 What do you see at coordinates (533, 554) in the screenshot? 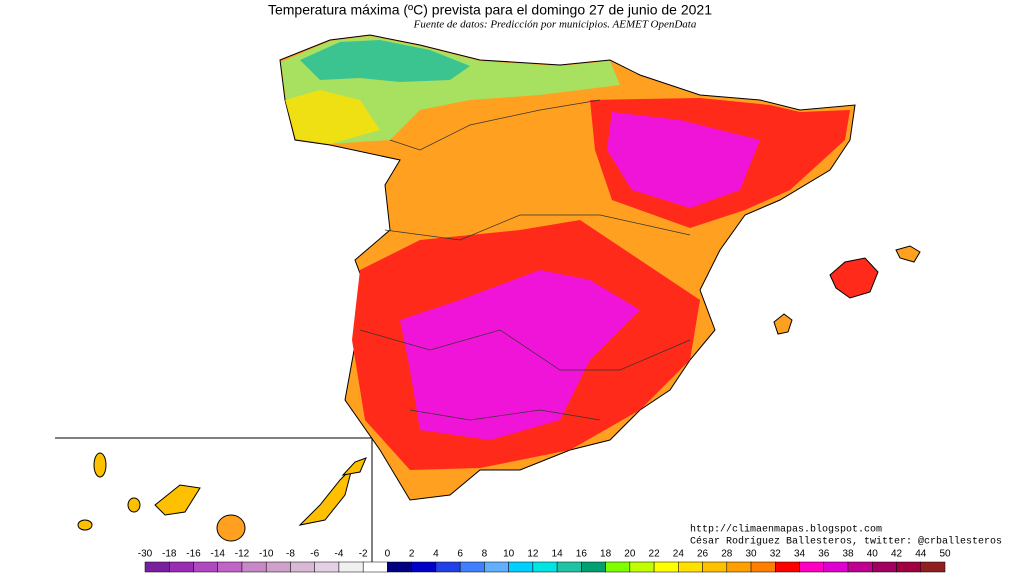
I see `colorbar-label: 12` at bounding box center [533, 554].